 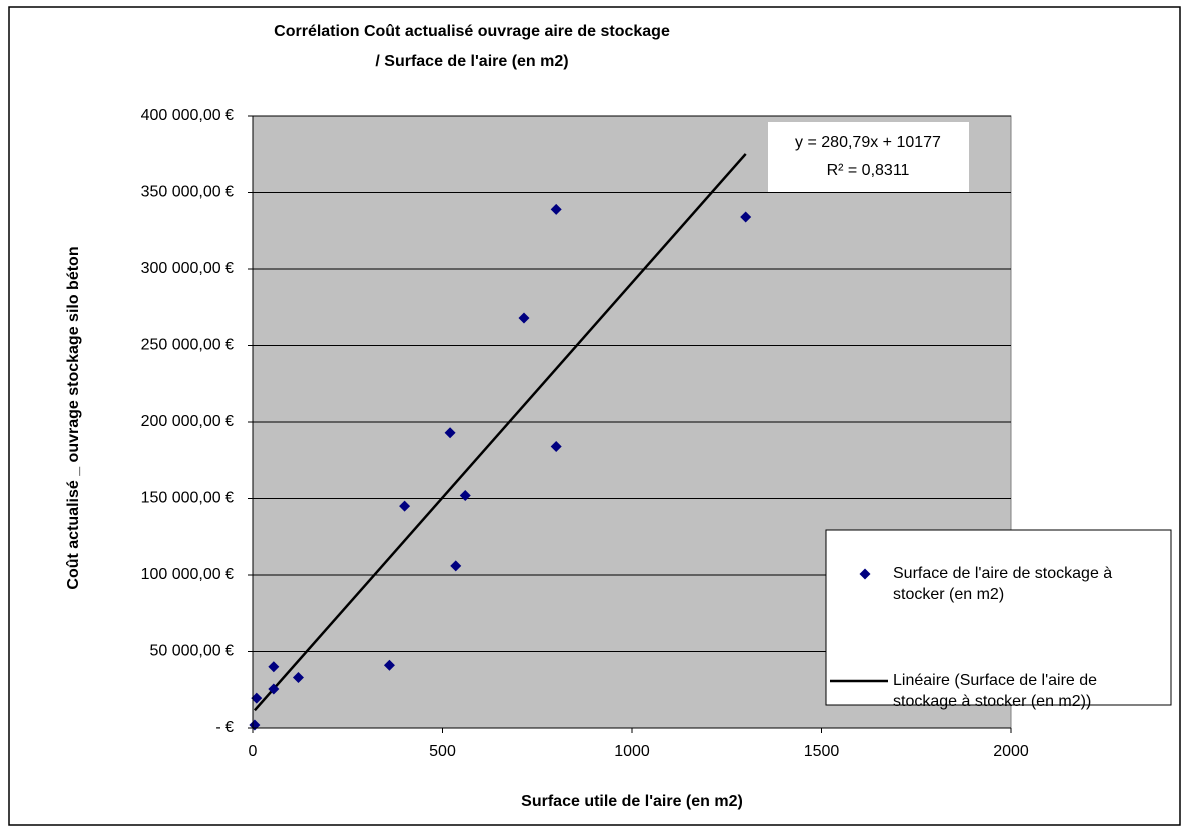 What do you see at coordinates (442, 751) in the screenshot?
I see `x-tick-label: 500` at bounding box center [442, 751].